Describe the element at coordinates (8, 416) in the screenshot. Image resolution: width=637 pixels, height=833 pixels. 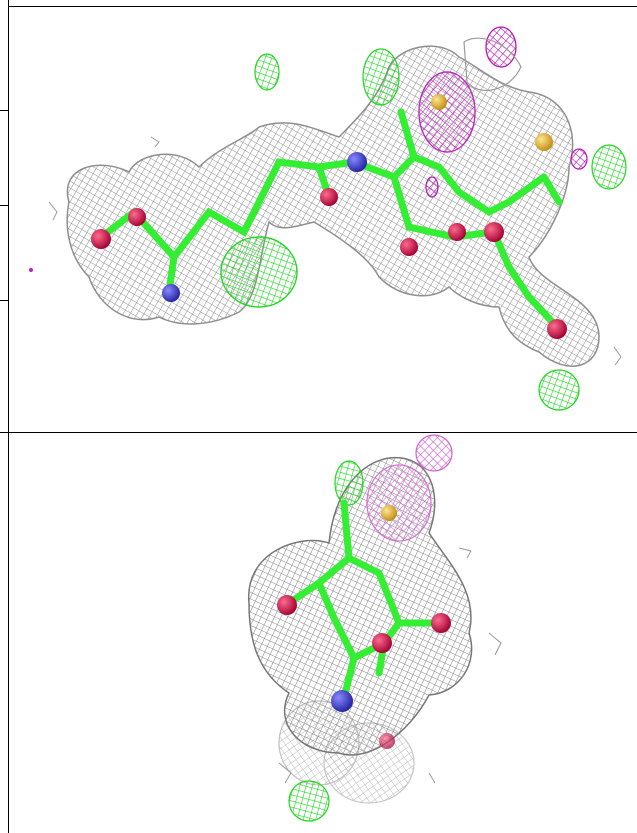
I see `left-border` at that location.